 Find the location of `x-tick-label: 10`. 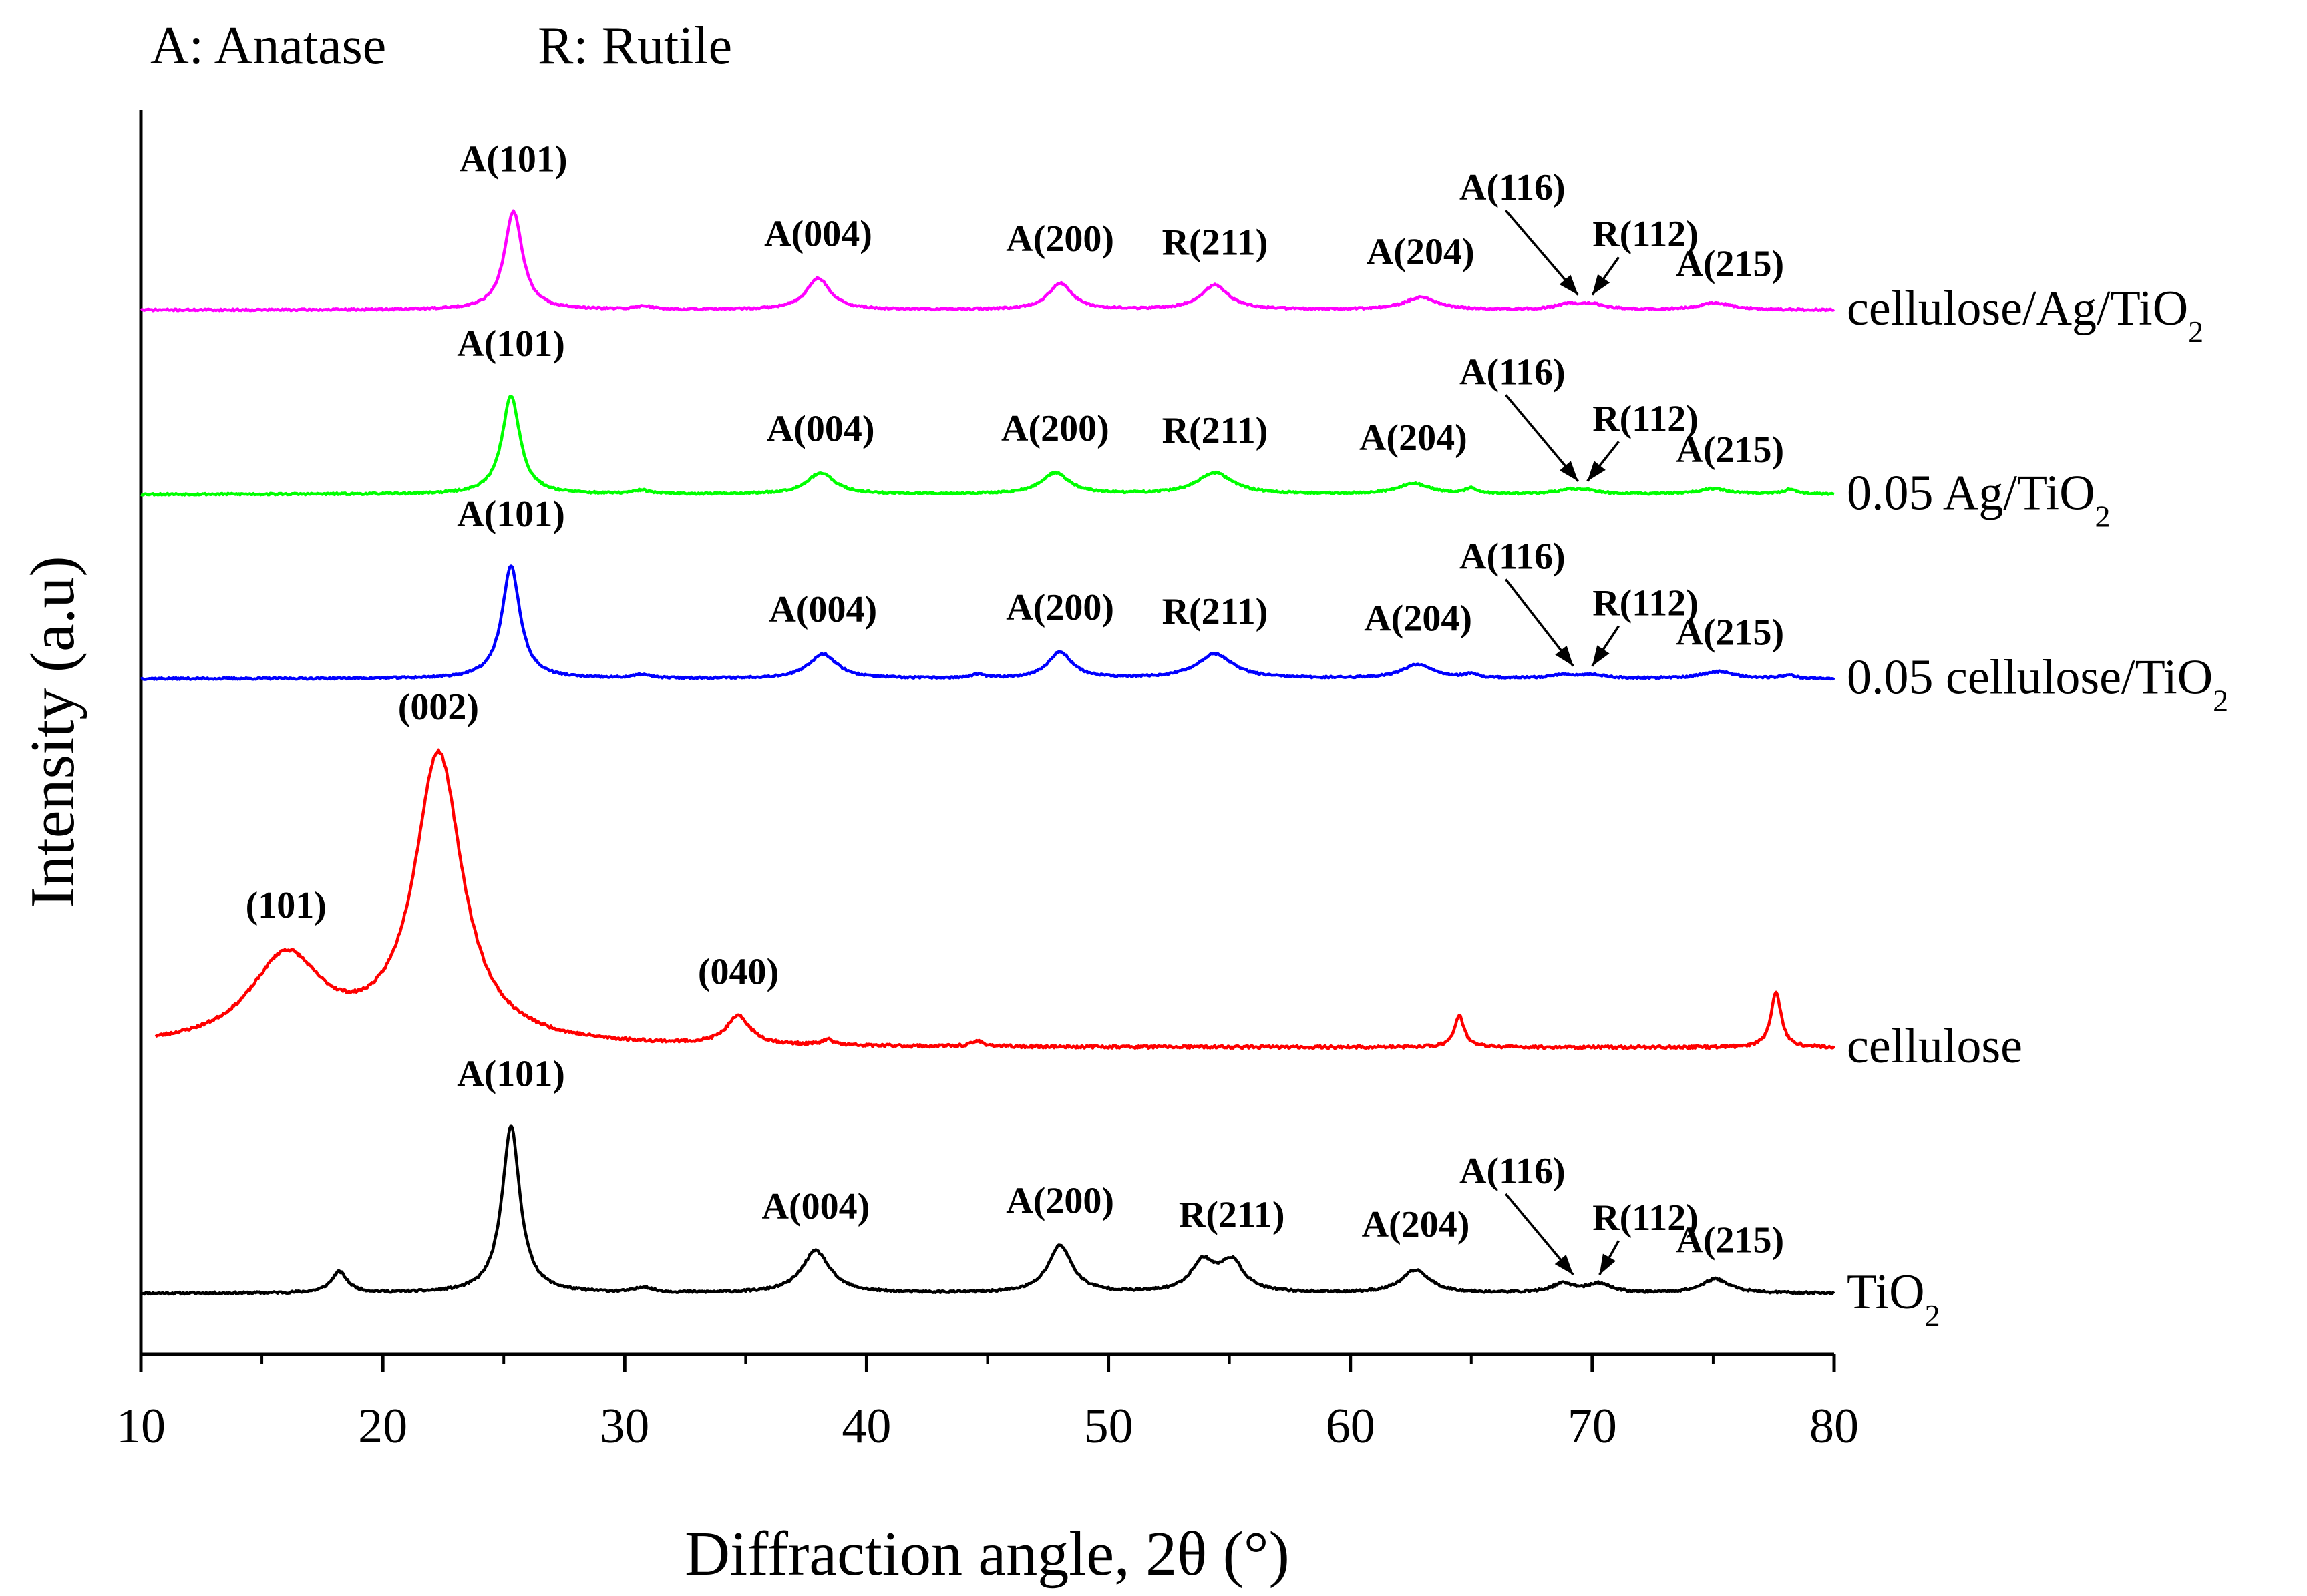

x-tick-label: 10 is located at coordinates (141, 1427).